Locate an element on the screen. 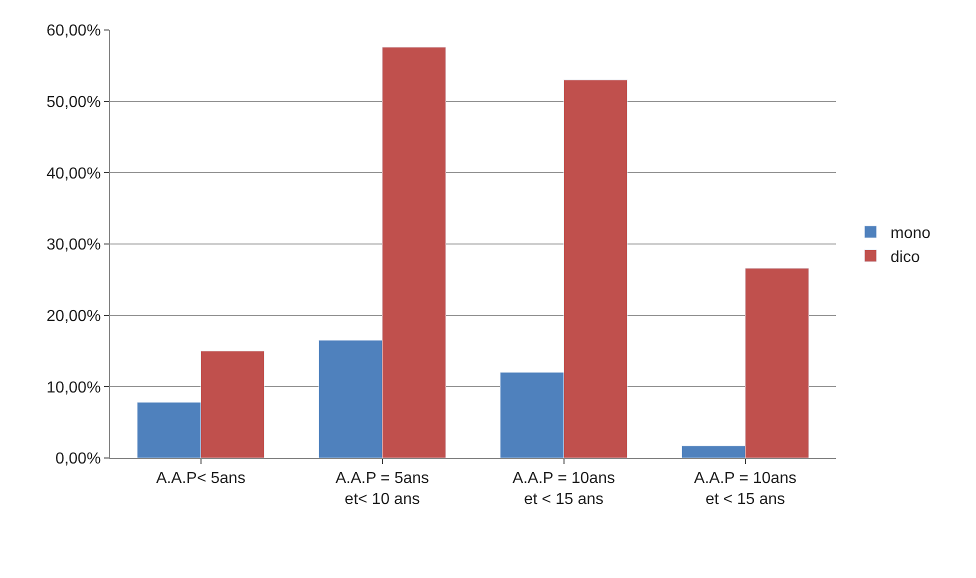 This screenshot has height=578, width=976. y-tick-label: 10,00% is located at coordinates (73, 387).